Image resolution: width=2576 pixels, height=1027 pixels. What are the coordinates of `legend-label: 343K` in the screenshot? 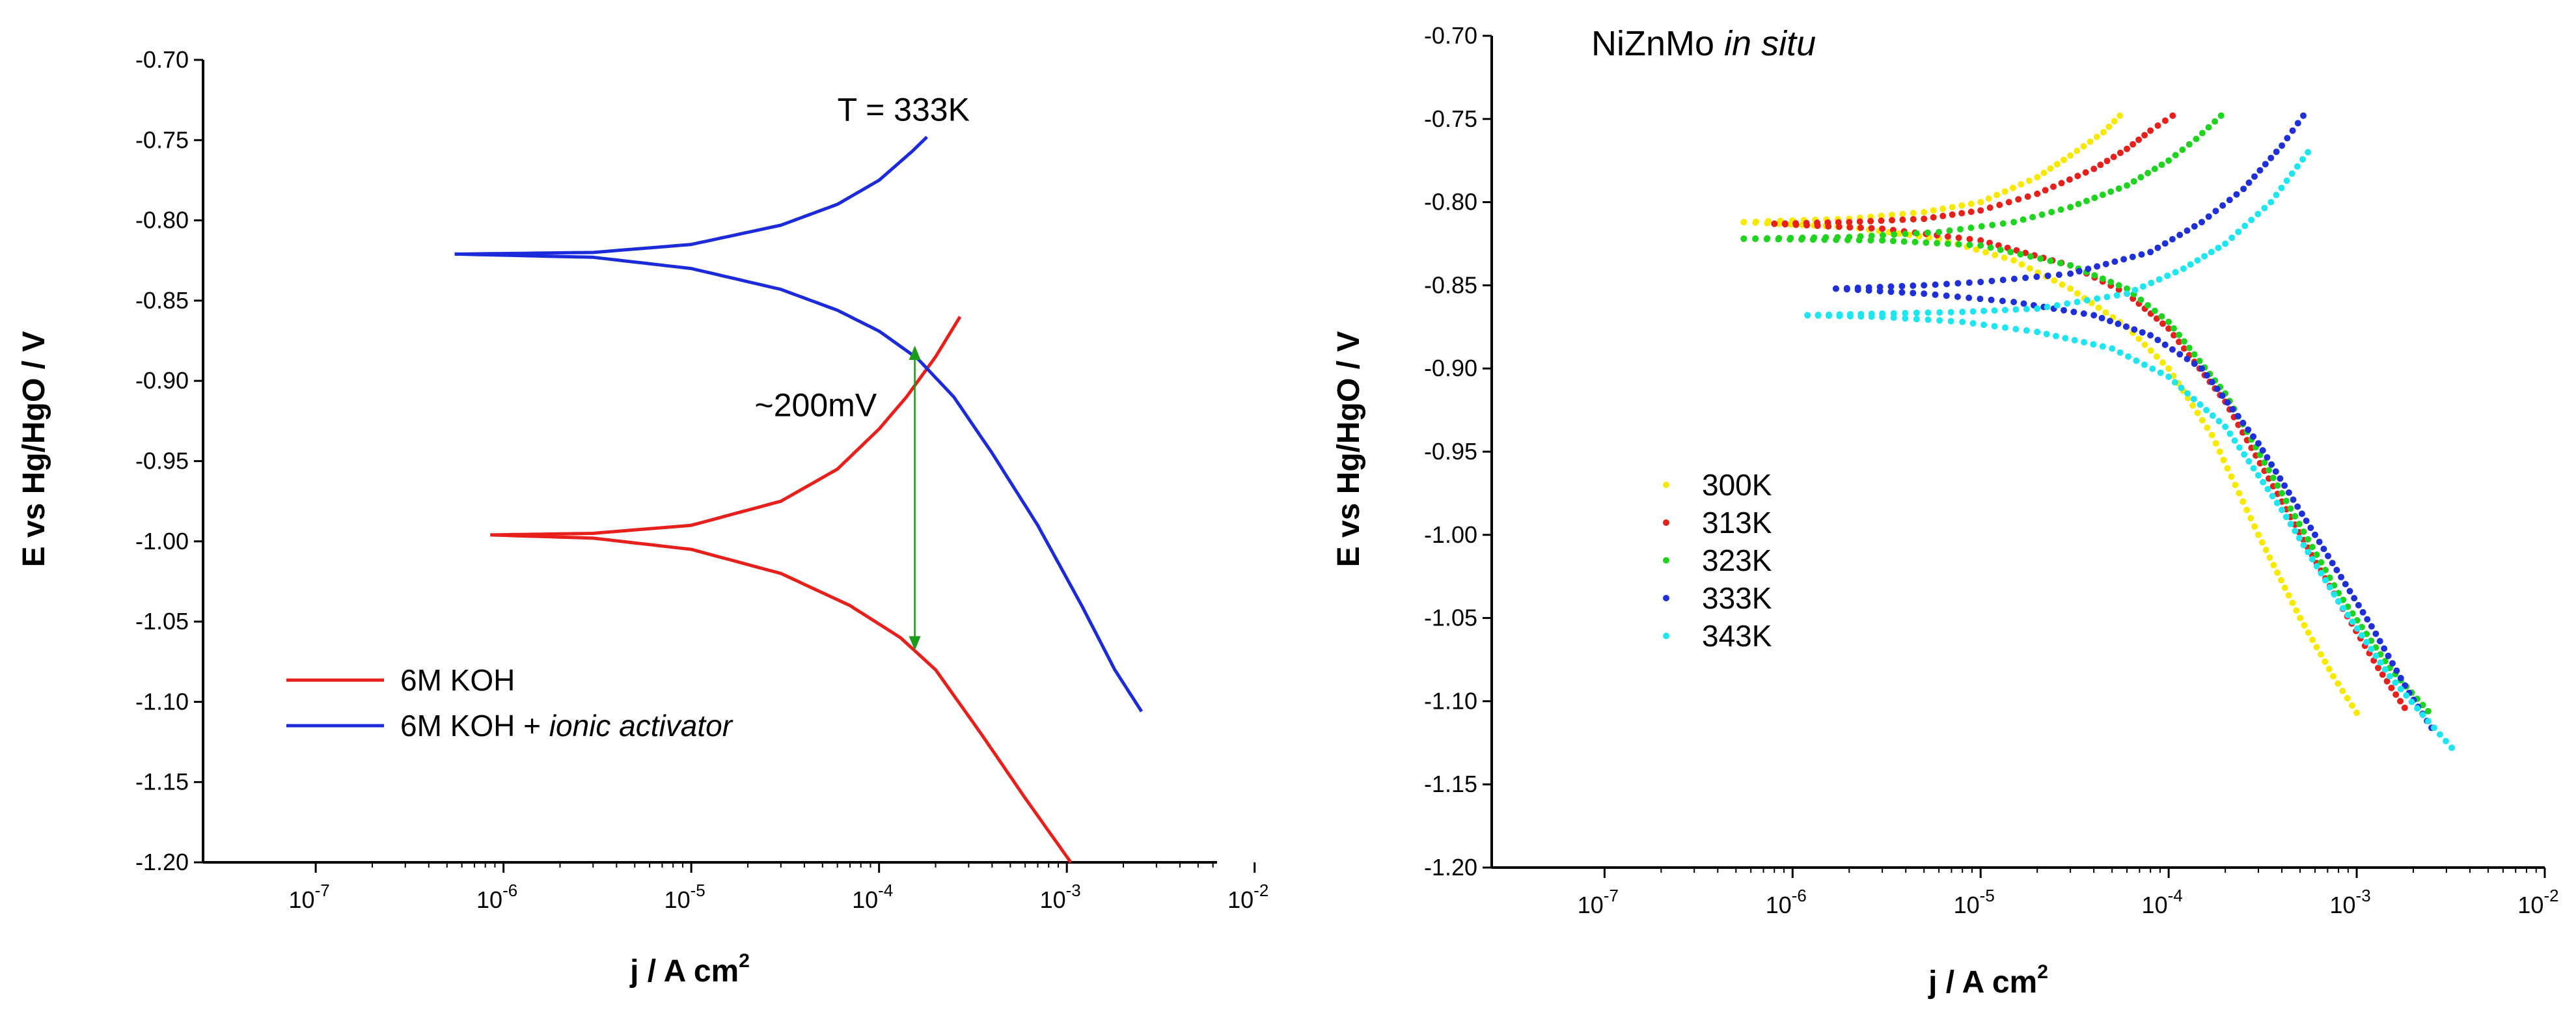 It's located at (1737, 636).